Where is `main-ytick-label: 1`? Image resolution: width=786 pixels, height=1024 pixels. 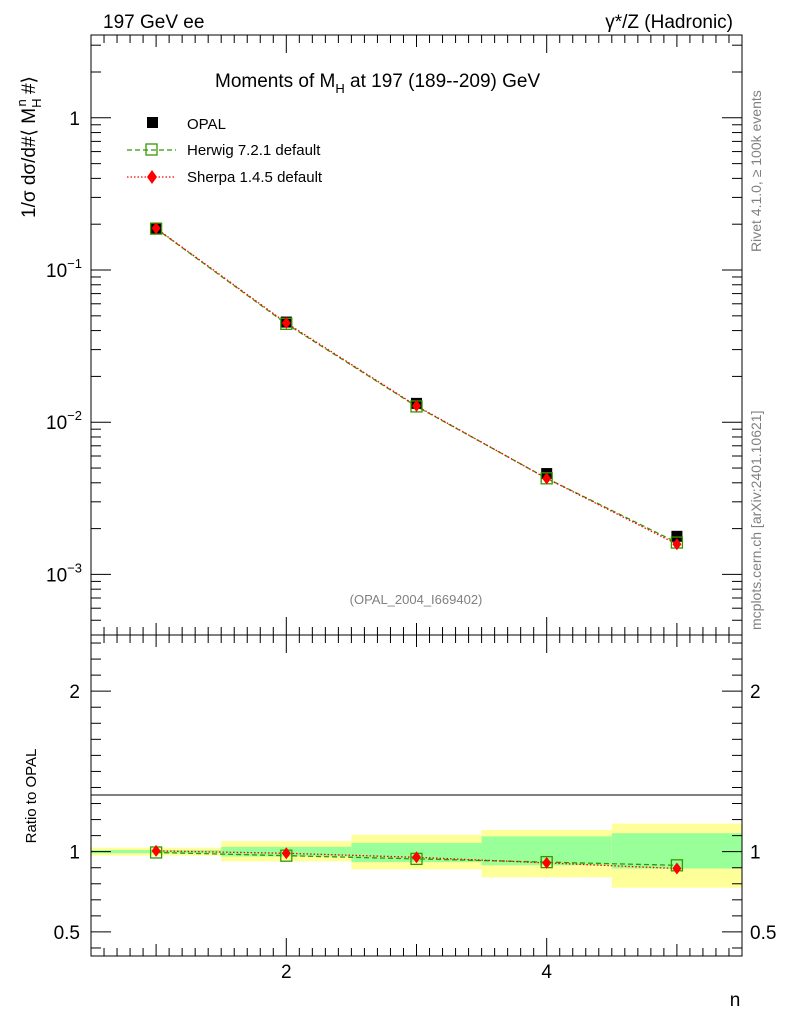 main-ytick-label: 1 is located at coordinates (74, 119).